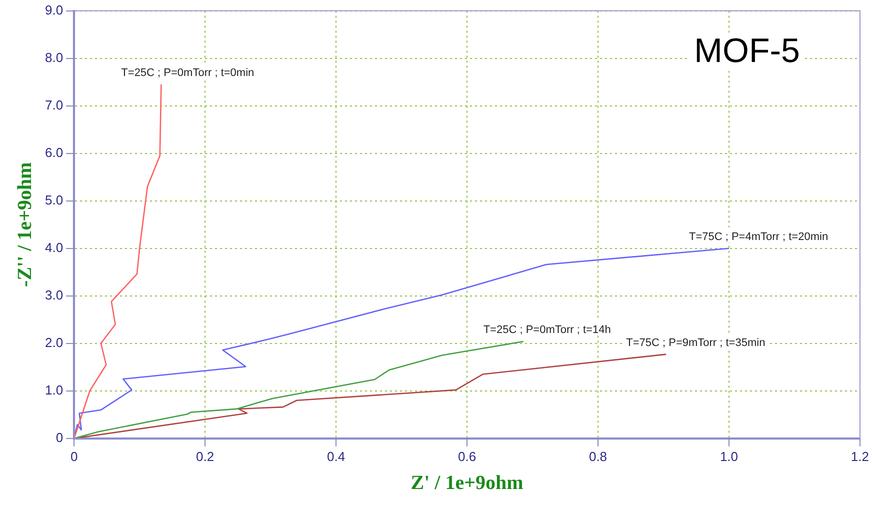 The image size is (872, 505). What do you see at coordinates (467, 483) in the screenshot?
I see `x-axis-title: Z' / 1e+9ohm` at bounding box center [467, 483].